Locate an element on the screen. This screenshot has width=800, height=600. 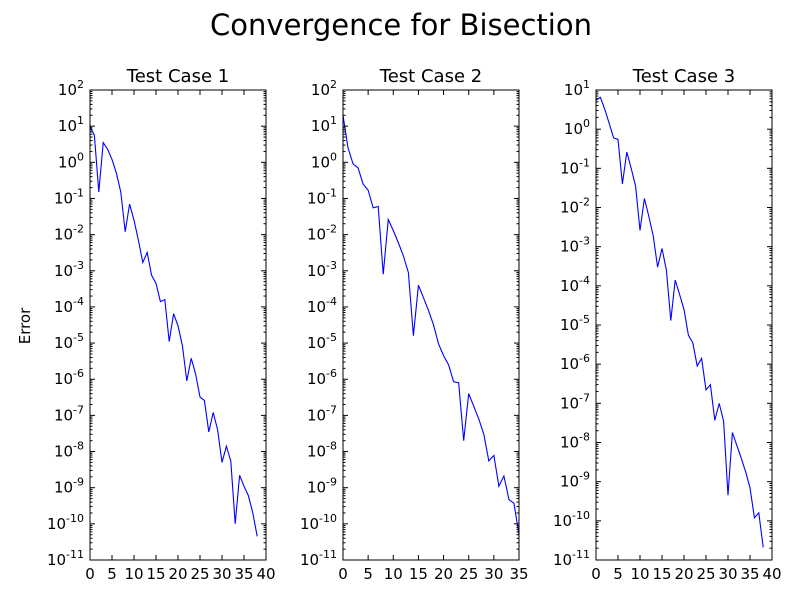
series-line is located at coordinates (174, 331).